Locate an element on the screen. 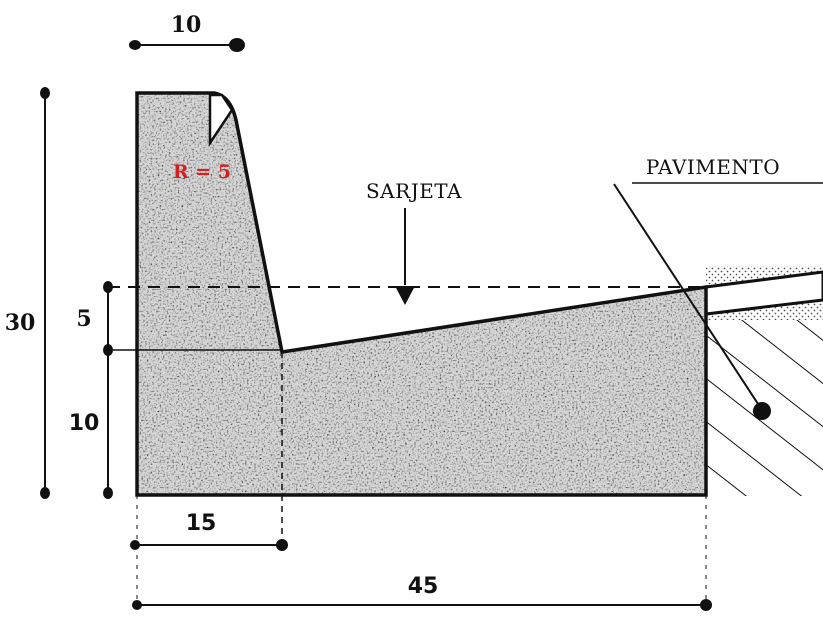 This screenshot has height=618, width=823. gutter-arrow is located at coordinates (405, 256).